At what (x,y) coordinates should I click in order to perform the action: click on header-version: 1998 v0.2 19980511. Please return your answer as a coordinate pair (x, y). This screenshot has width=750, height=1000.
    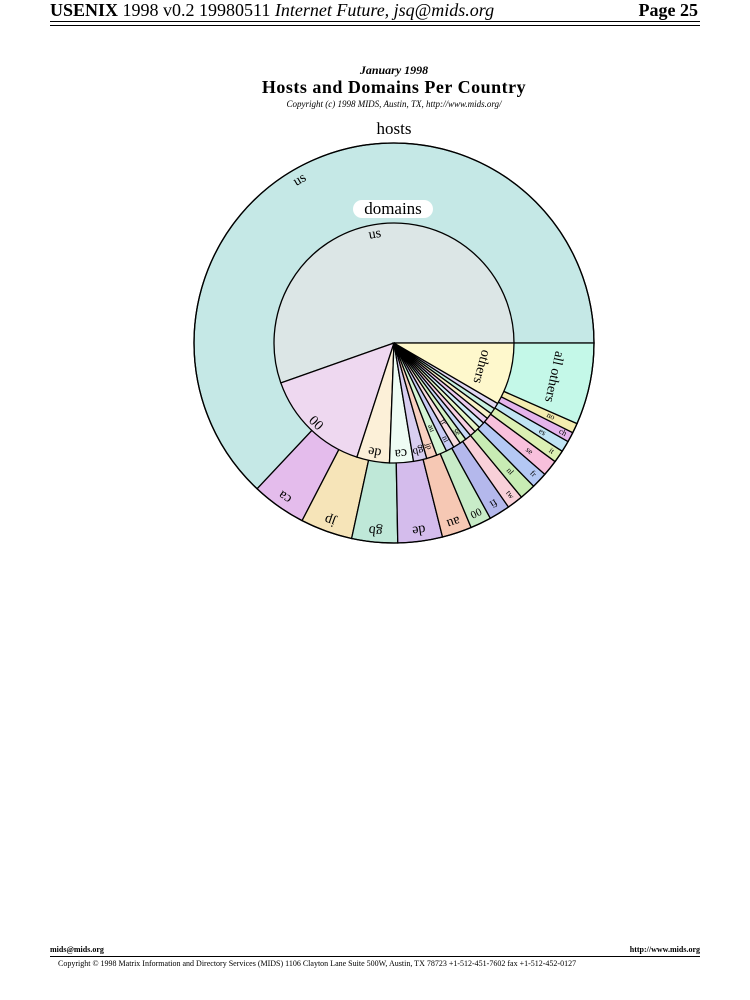
    Looking at the image, I should click on (196, 10).